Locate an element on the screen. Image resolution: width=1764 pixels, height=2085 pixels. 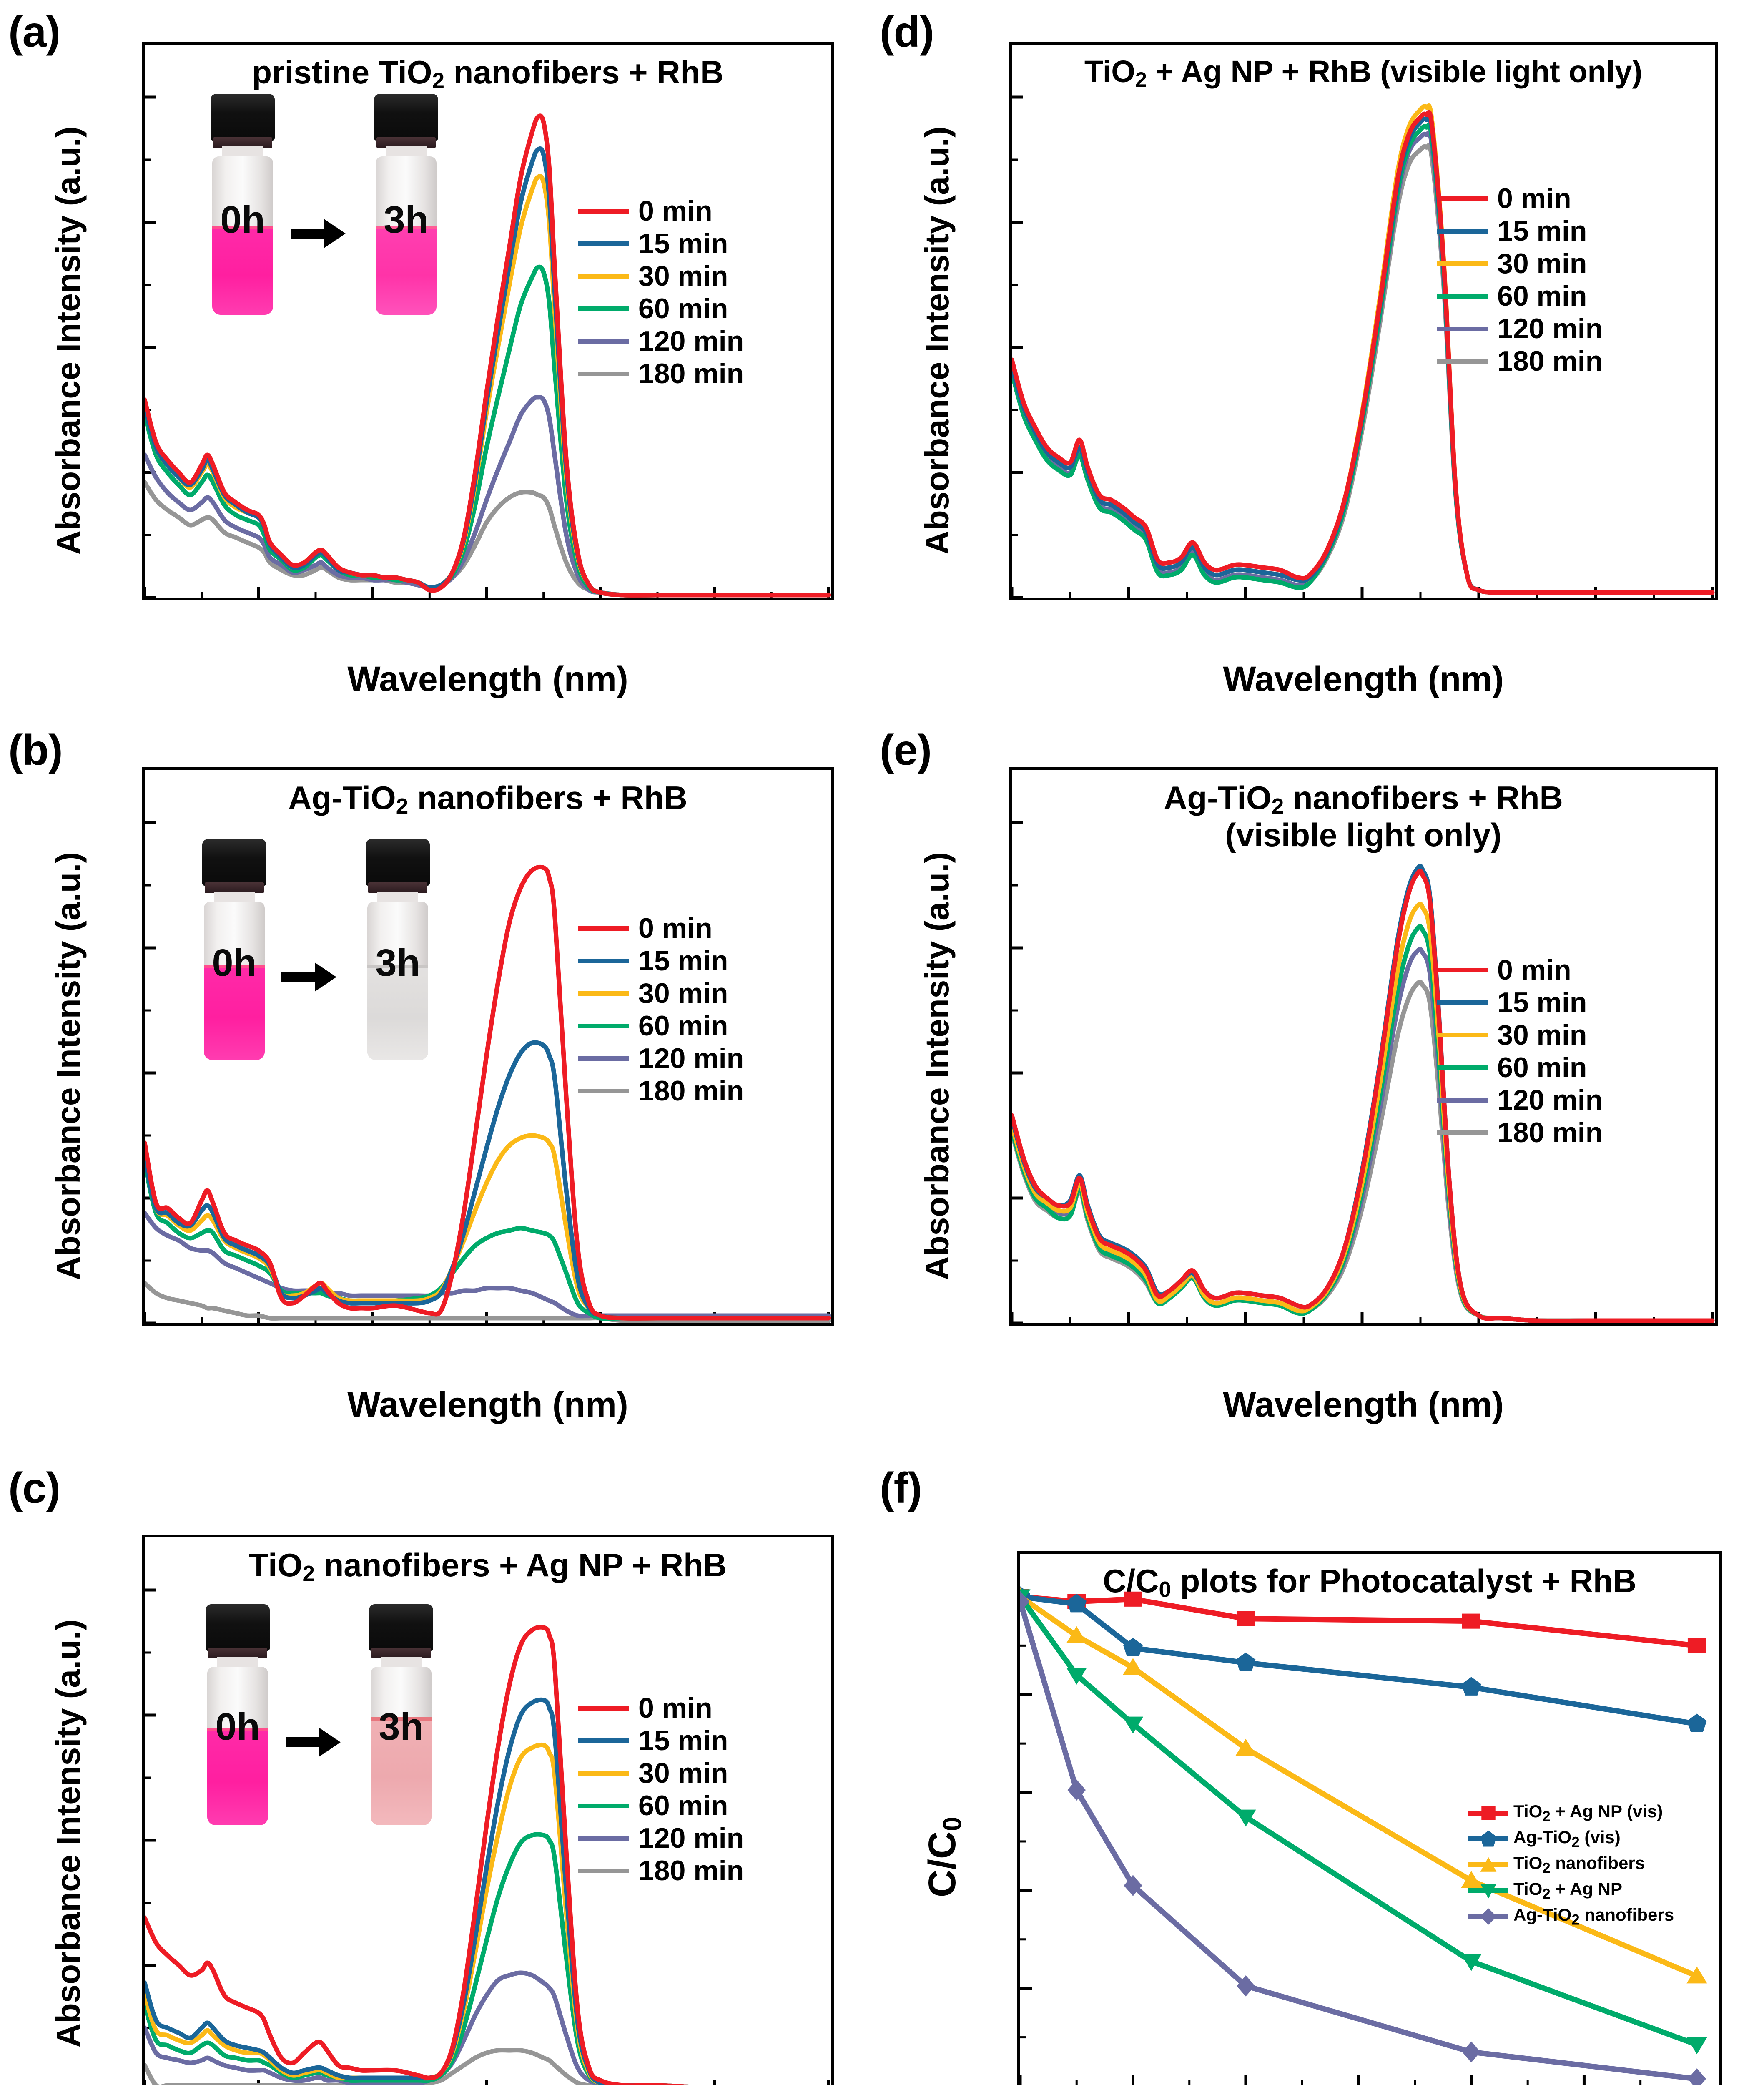
spectrum-curve-60-min is located at coordinates (1363, 358).